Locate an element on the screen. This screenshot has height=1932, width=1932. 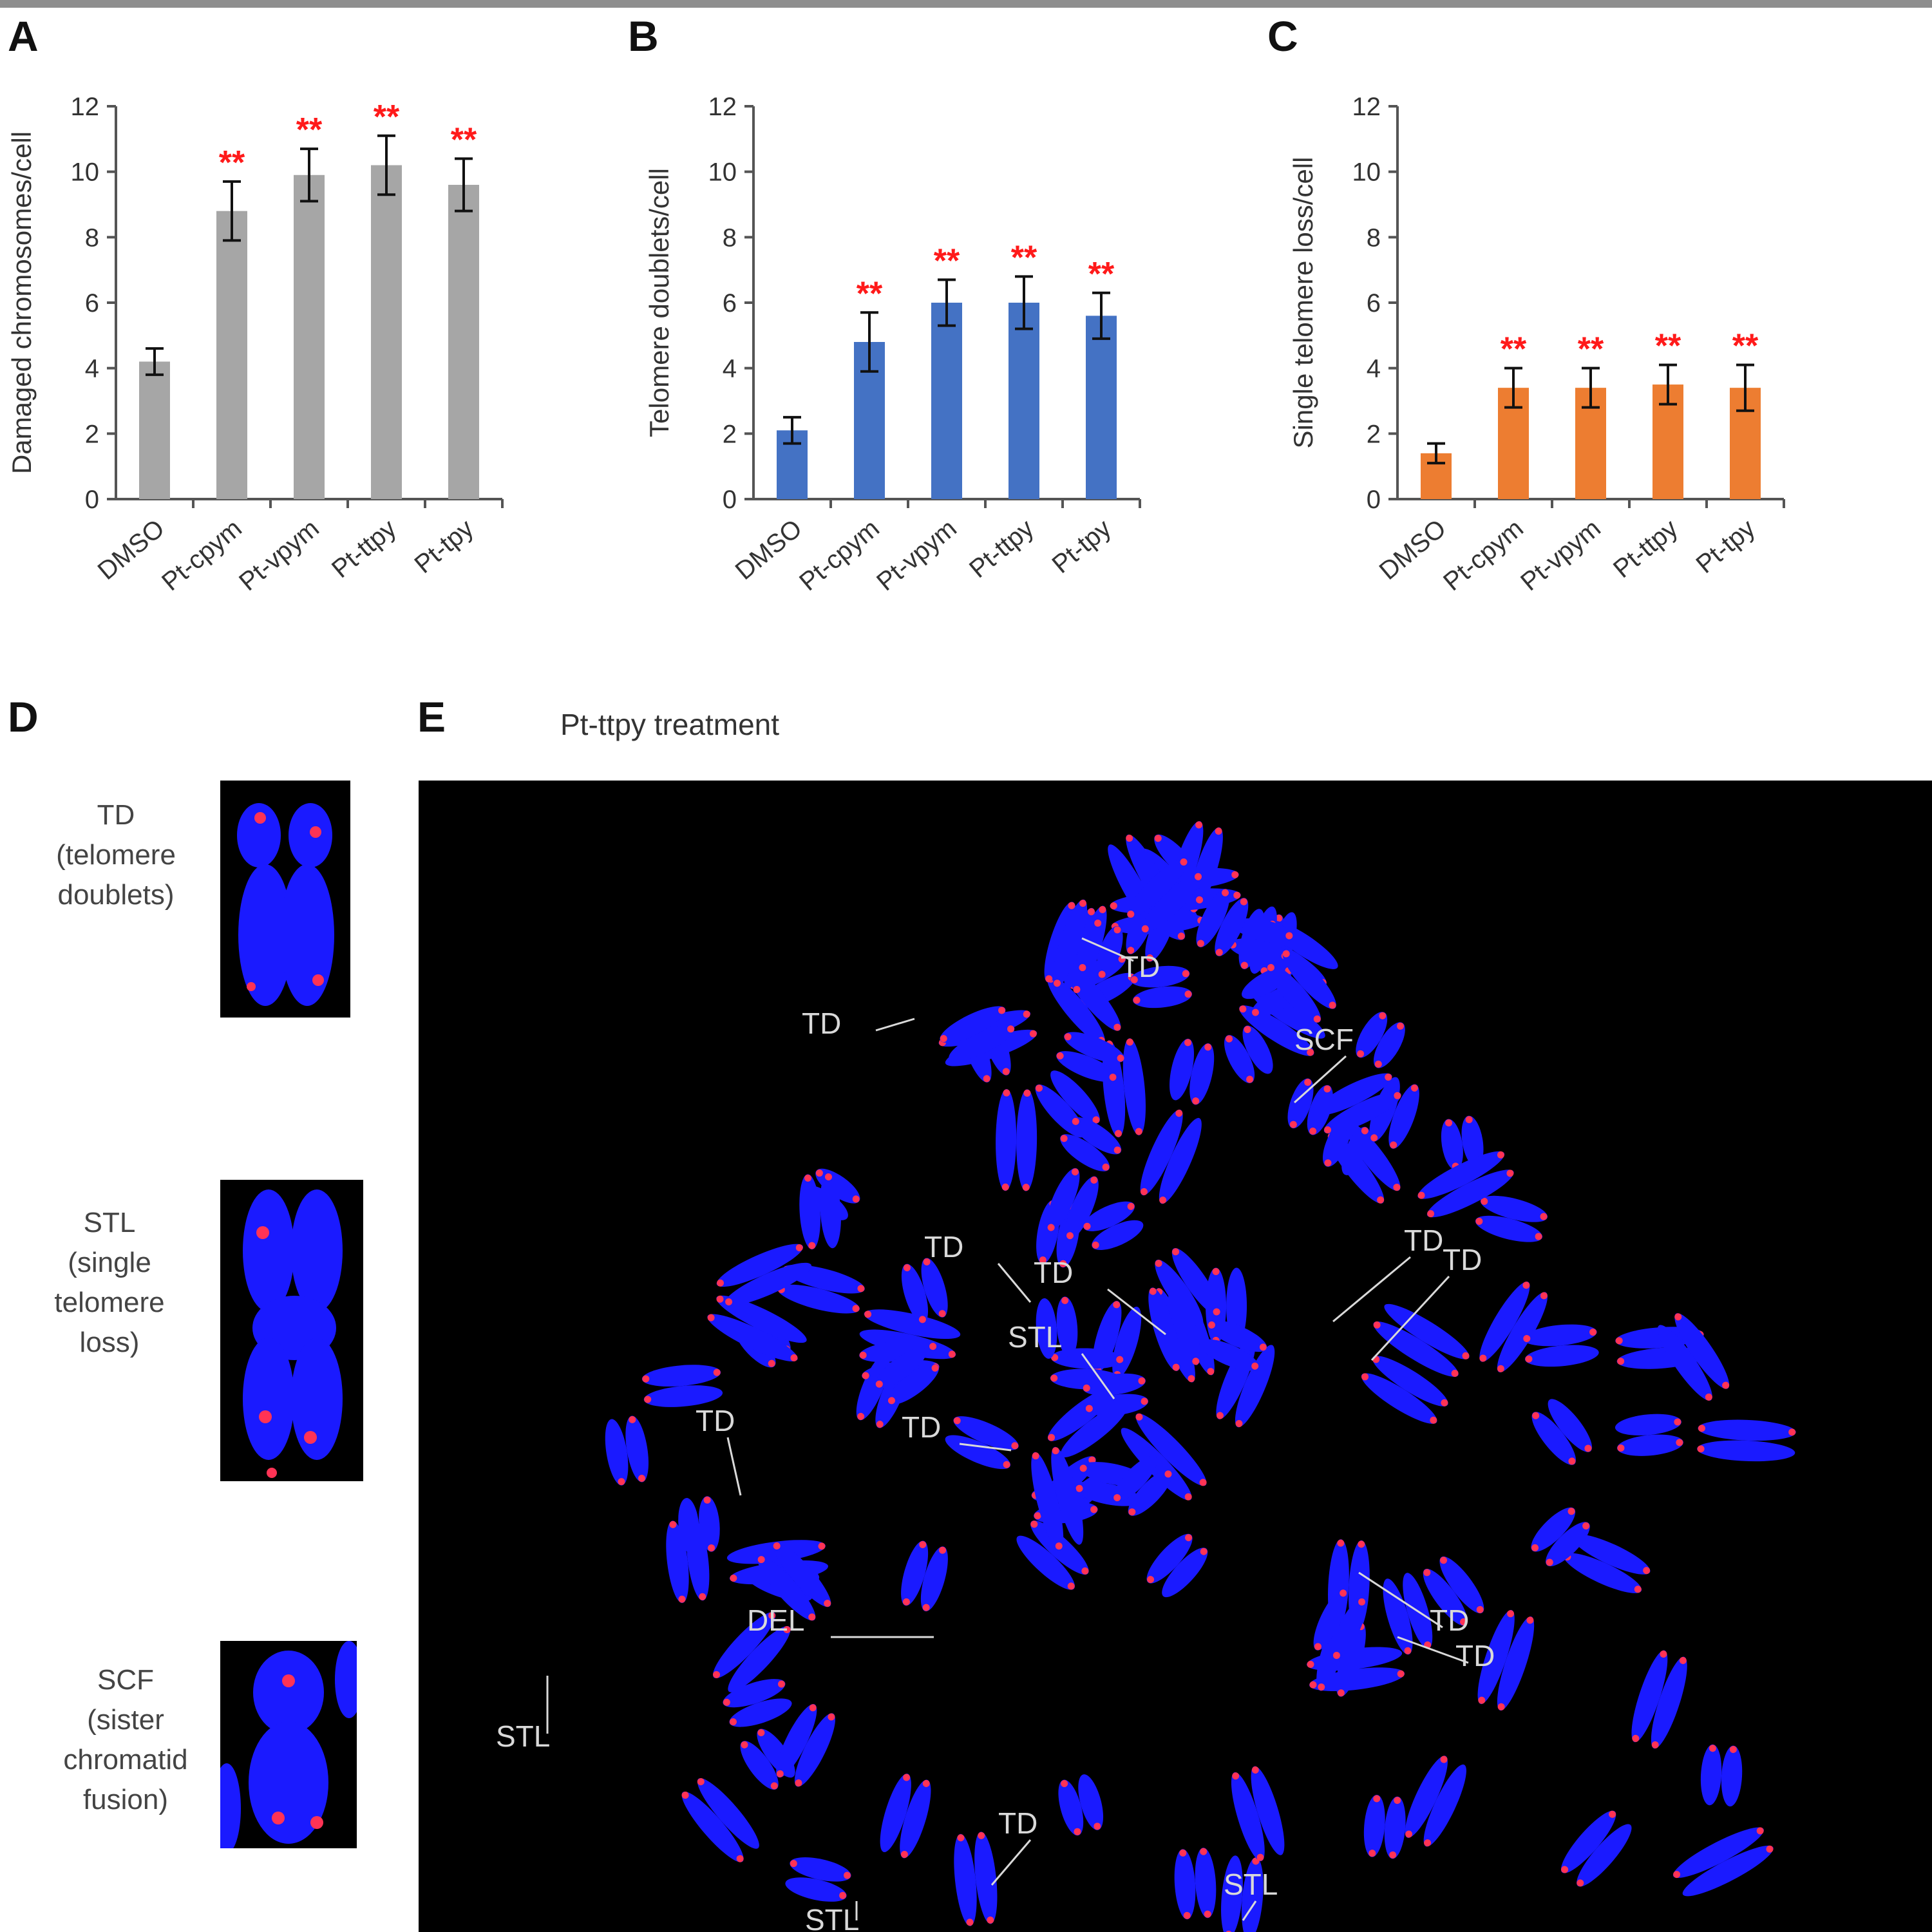
panel-letter-a: A is located at coordinates (24, 36).